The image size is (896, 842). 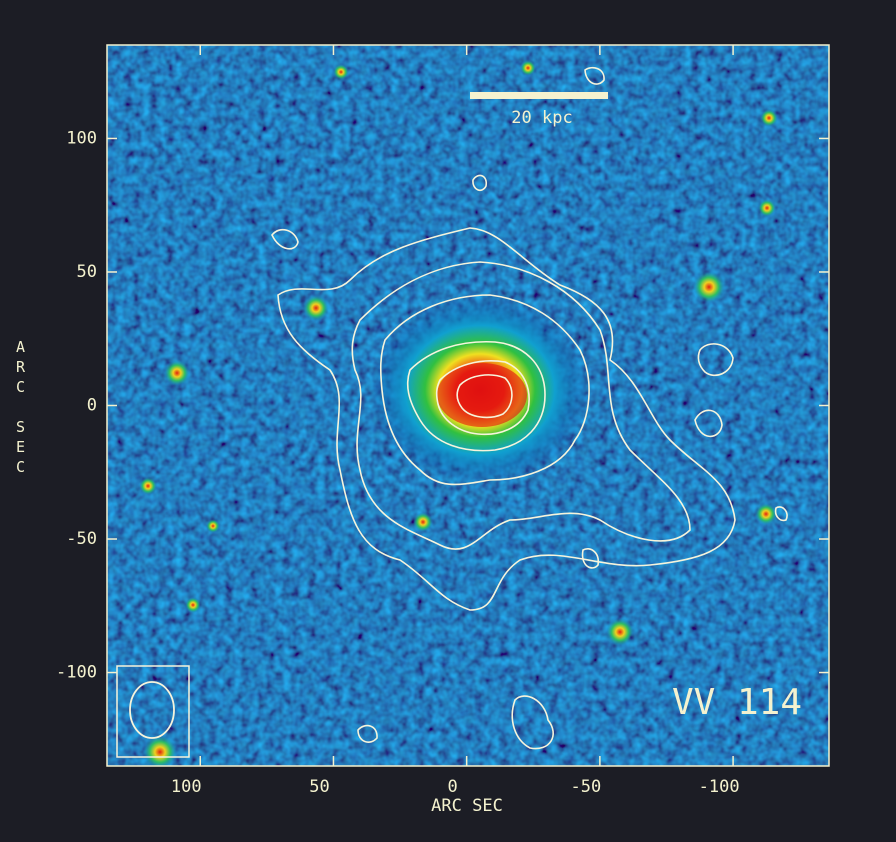 What do you see at coordinates (539, 95) in the screenshot?
I see `scale-bar` at bounding box center [539, 95].